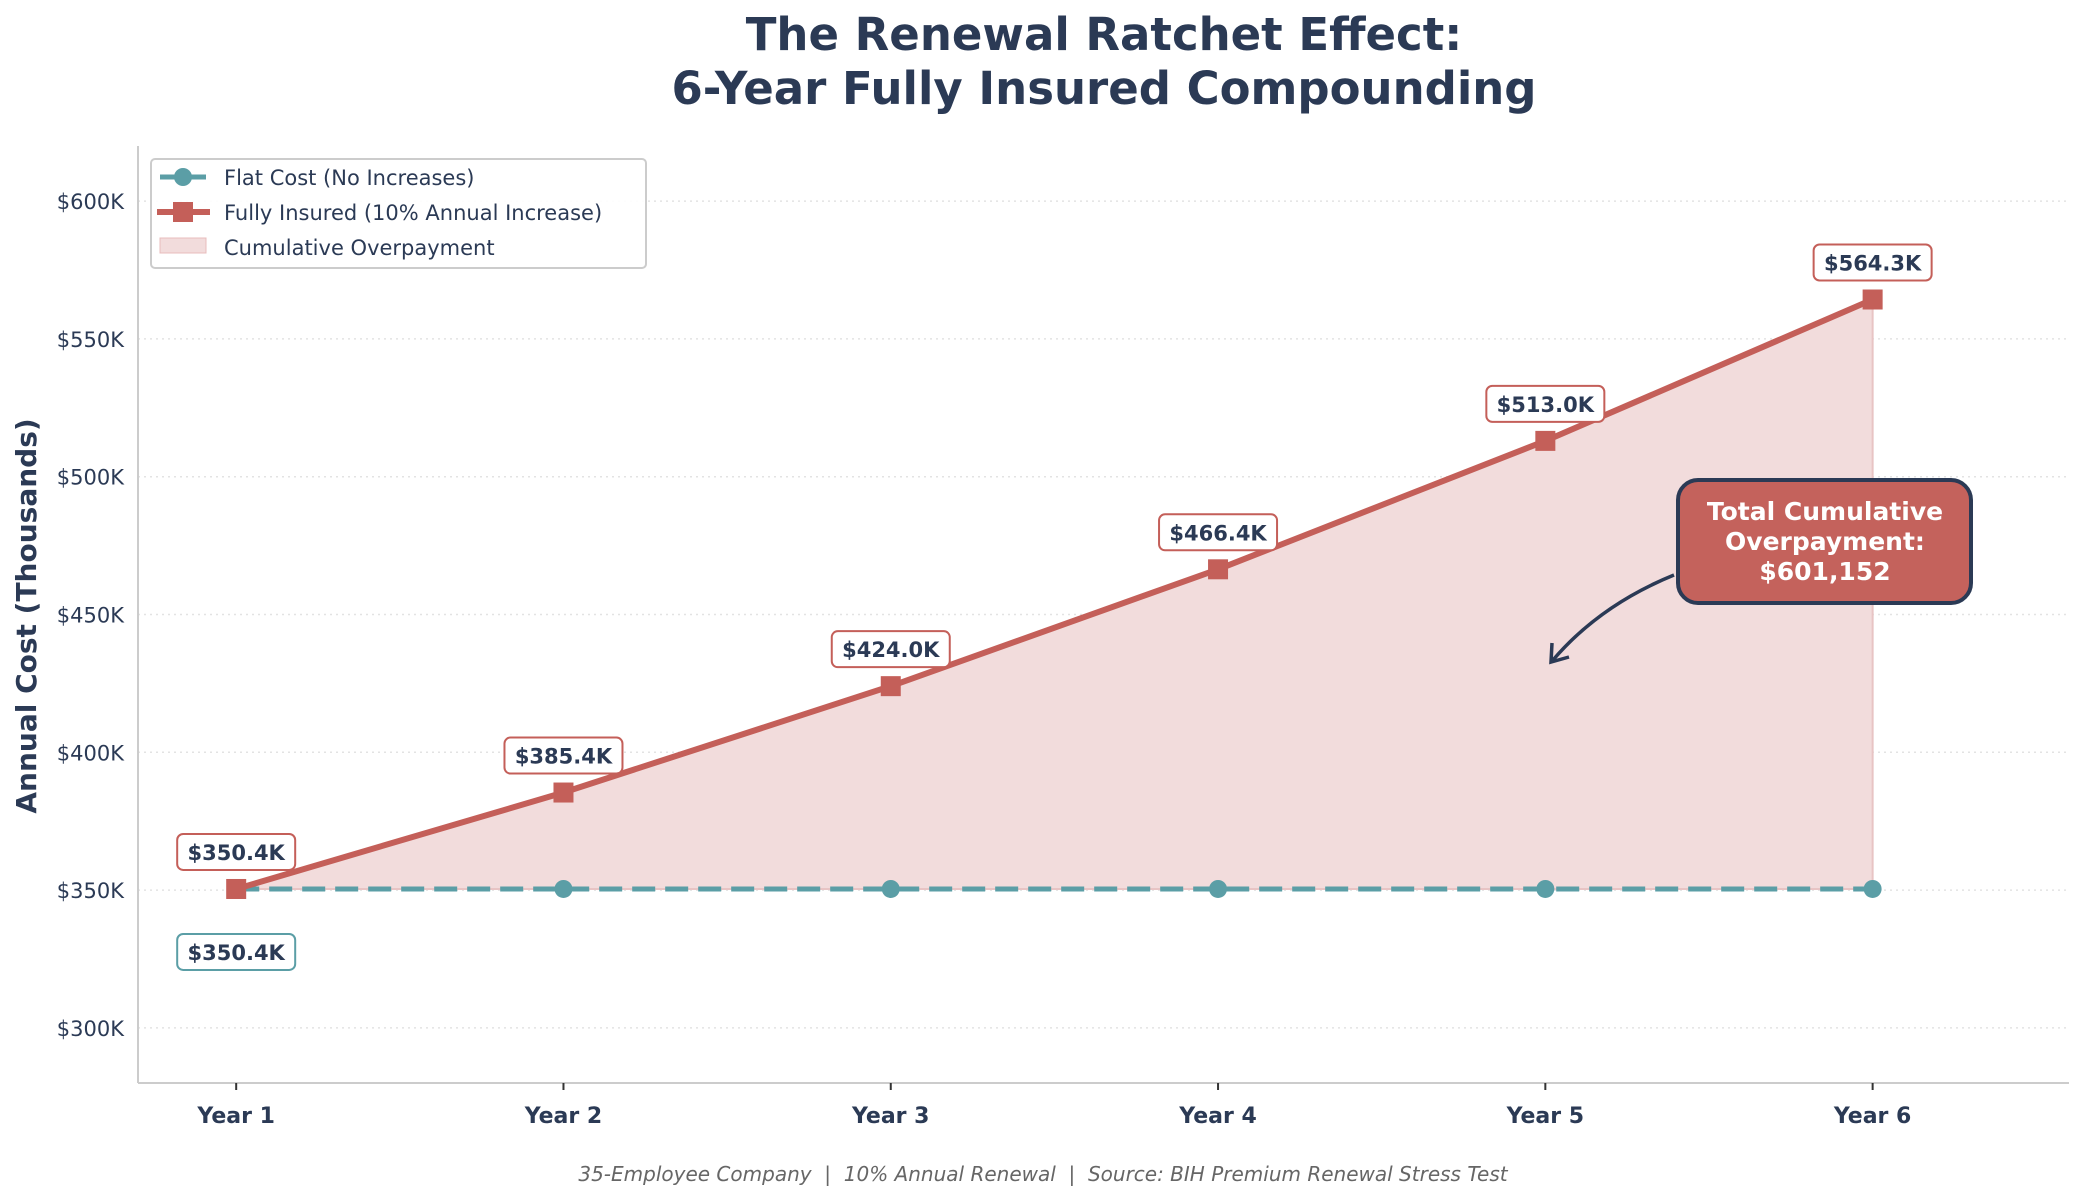  I want to click on annotation-box, so click(1824, 541).